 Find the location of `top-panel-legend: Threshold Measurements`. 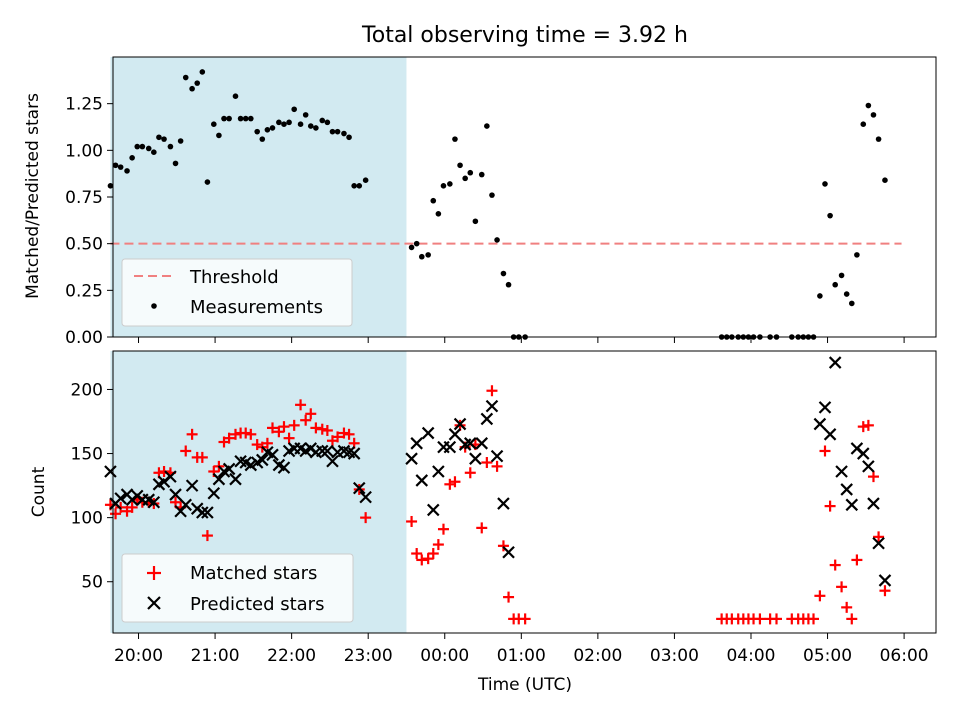

top-panel-legend: Threshold Measurements is located at coordinates (237, 292).